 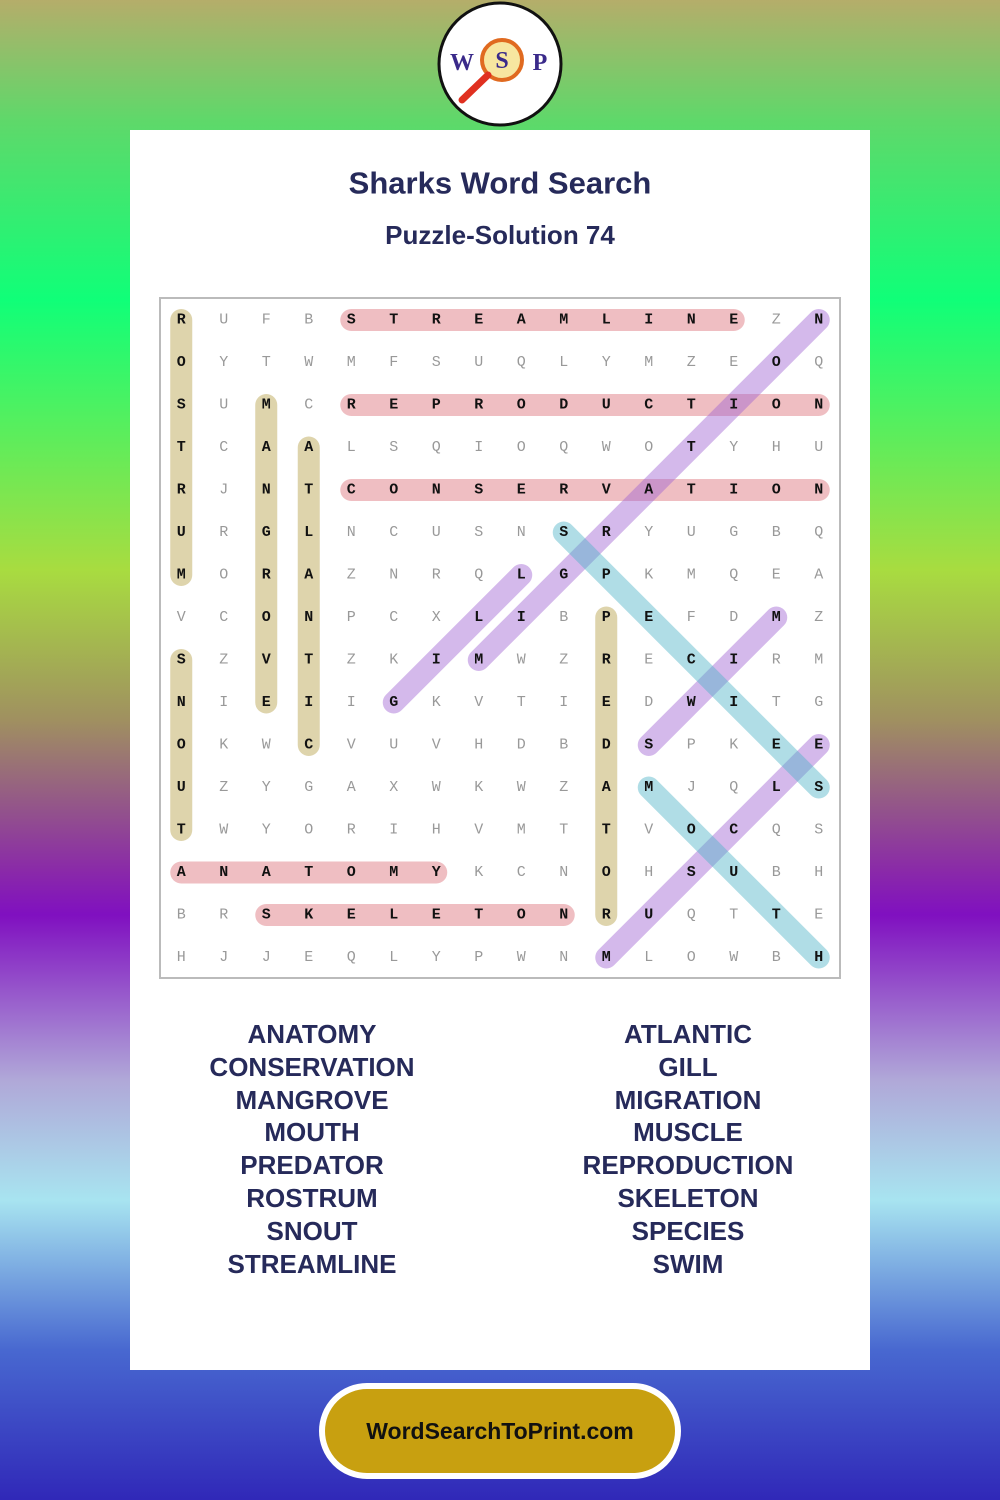 I want to click on logo-handle, so click(x=475, y=87).